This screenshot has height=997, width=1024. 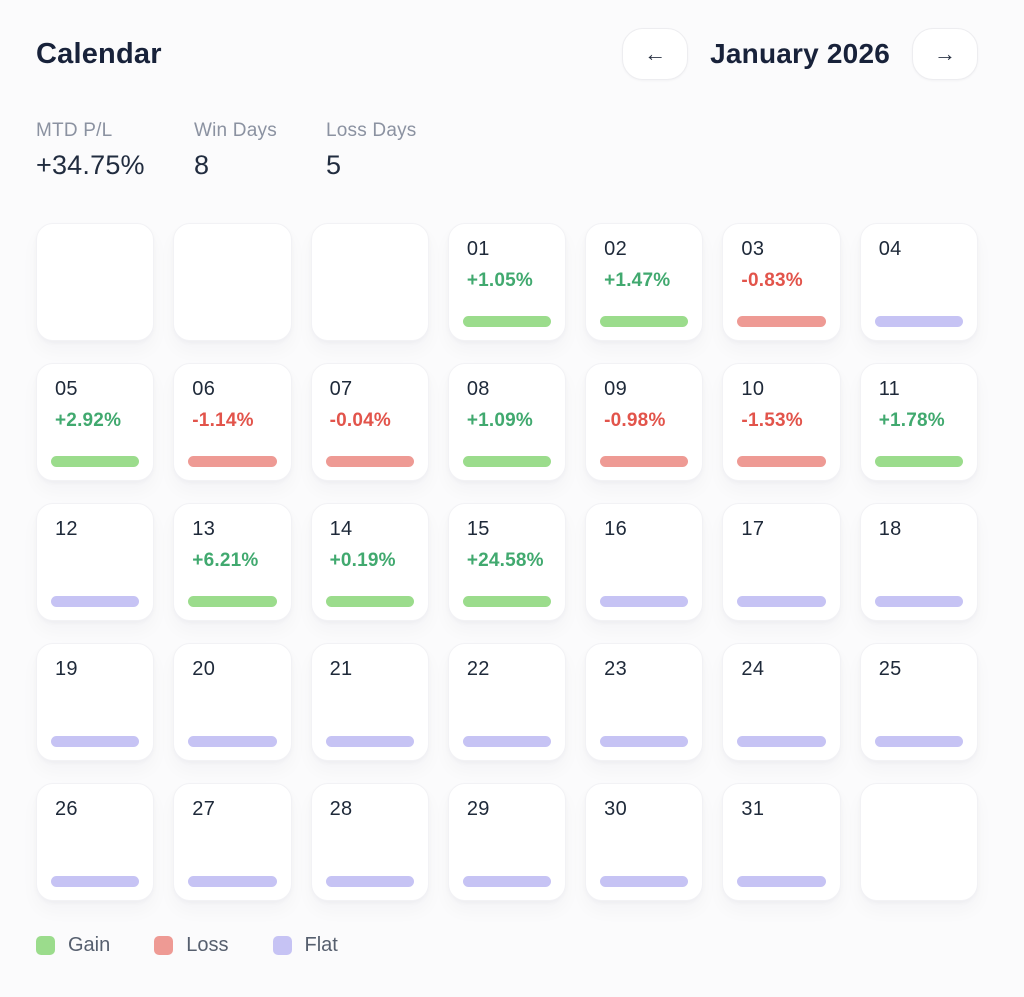 What do you see at coordinates (235, 130) in the screenshot?
I see `stat-label: Win Days` at bounding box center [235, 130].